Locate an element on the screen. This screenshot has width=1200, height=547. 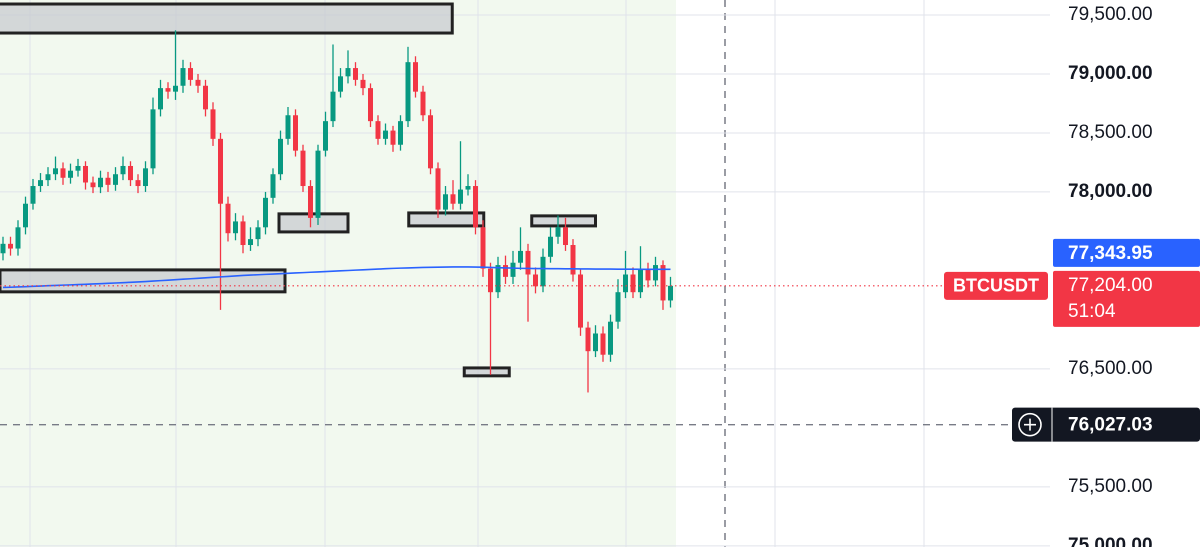
countdown-label: 51:04 is located at coordinates (1092, 311).